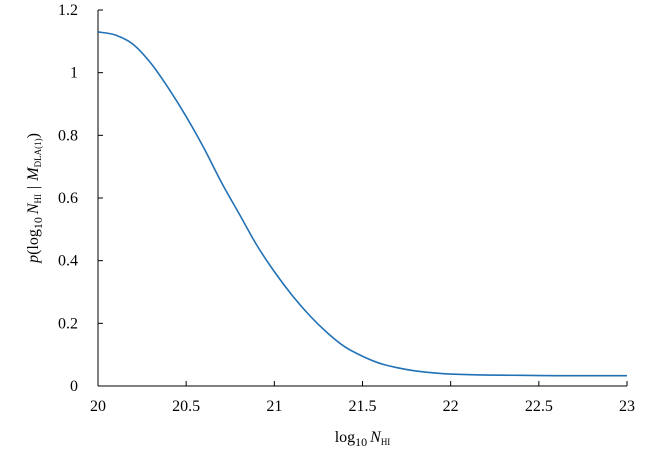 This screenshot has height=461, width=661. Describe the element at coordinates (186, 406) in the screenshot. I see `x-tick-label: 20.5` at that location.